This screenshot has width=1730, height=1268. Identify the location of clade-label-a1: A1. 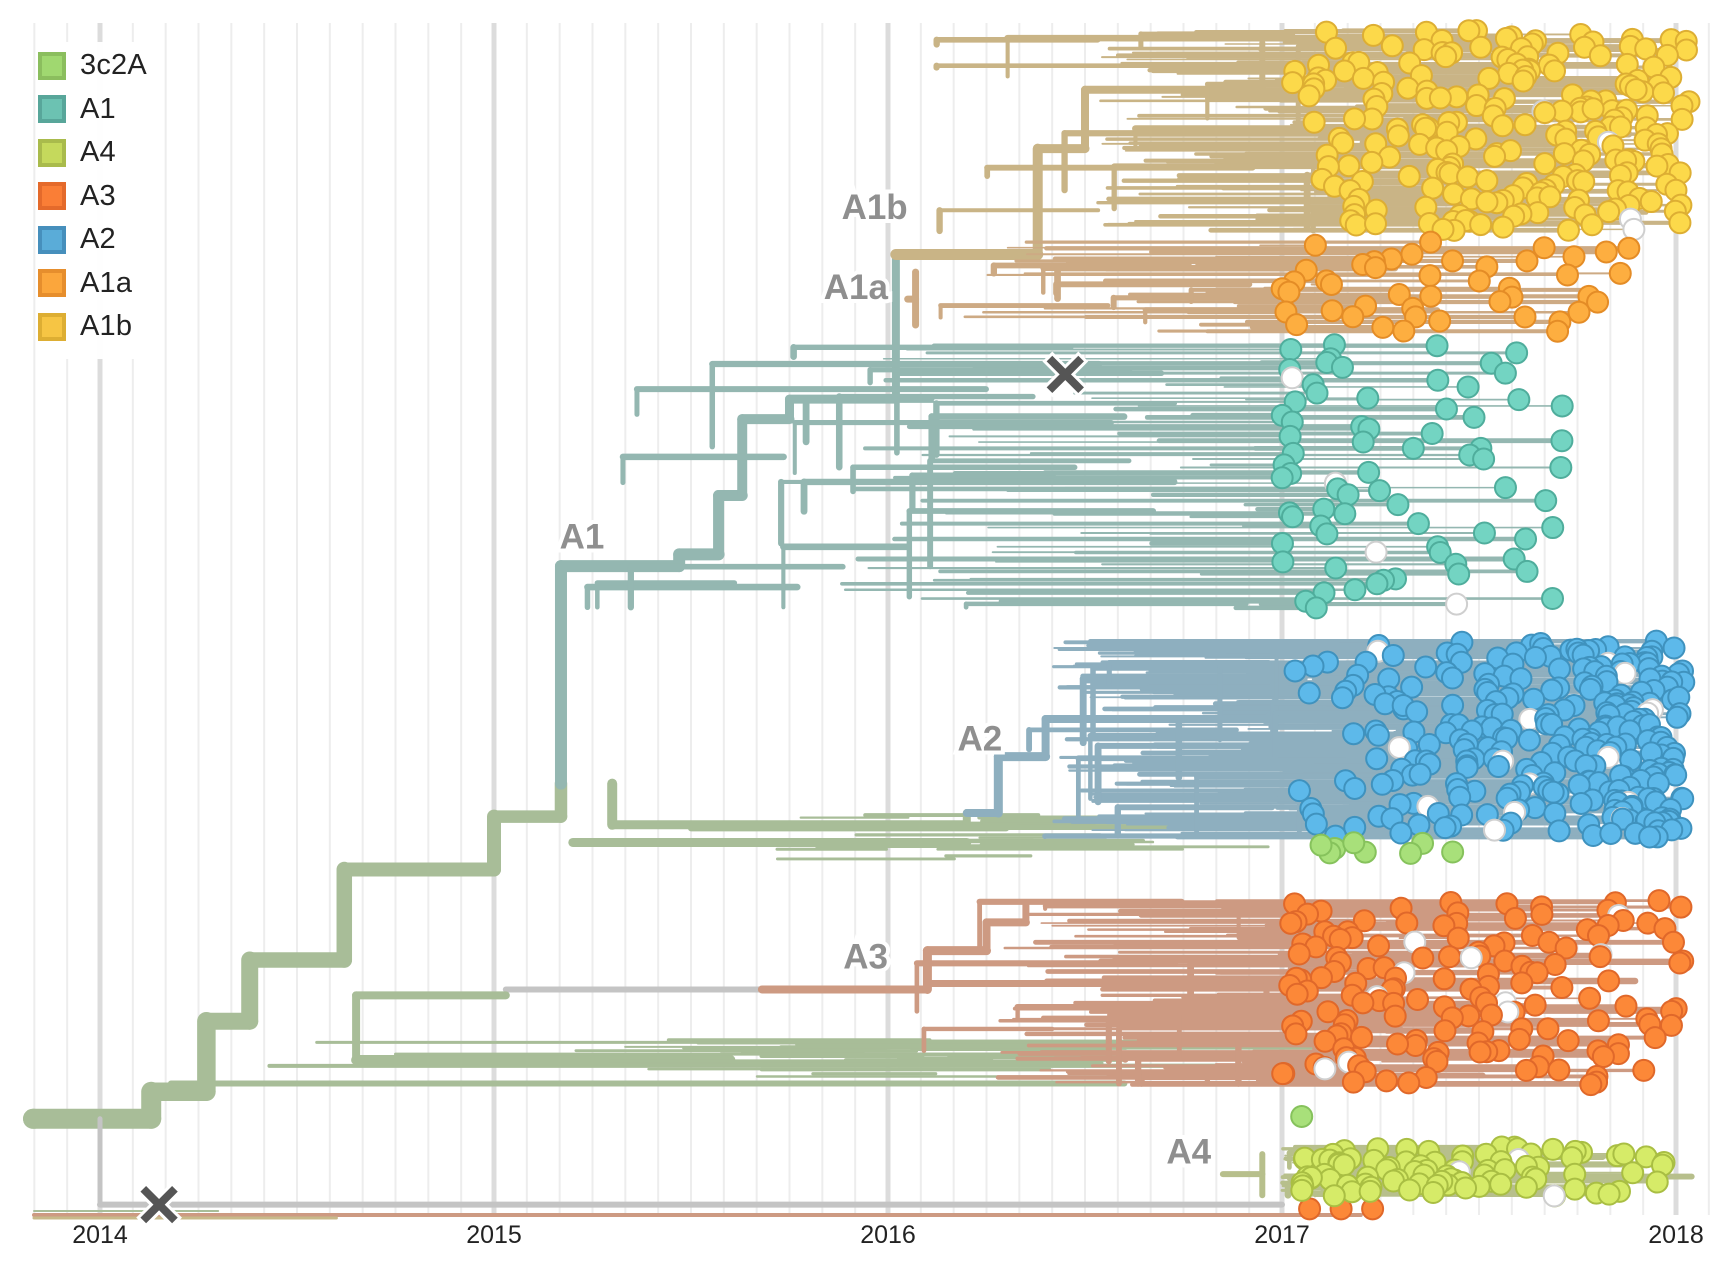
(582, 536).